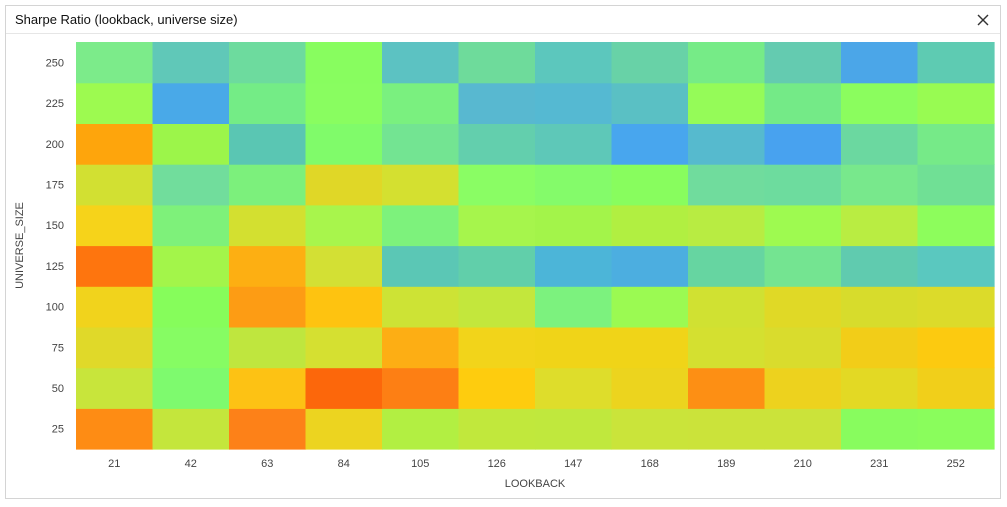 This screenshot has width=1007, height=507. I want to click on y-tick-label: 100, so click(55, 308).